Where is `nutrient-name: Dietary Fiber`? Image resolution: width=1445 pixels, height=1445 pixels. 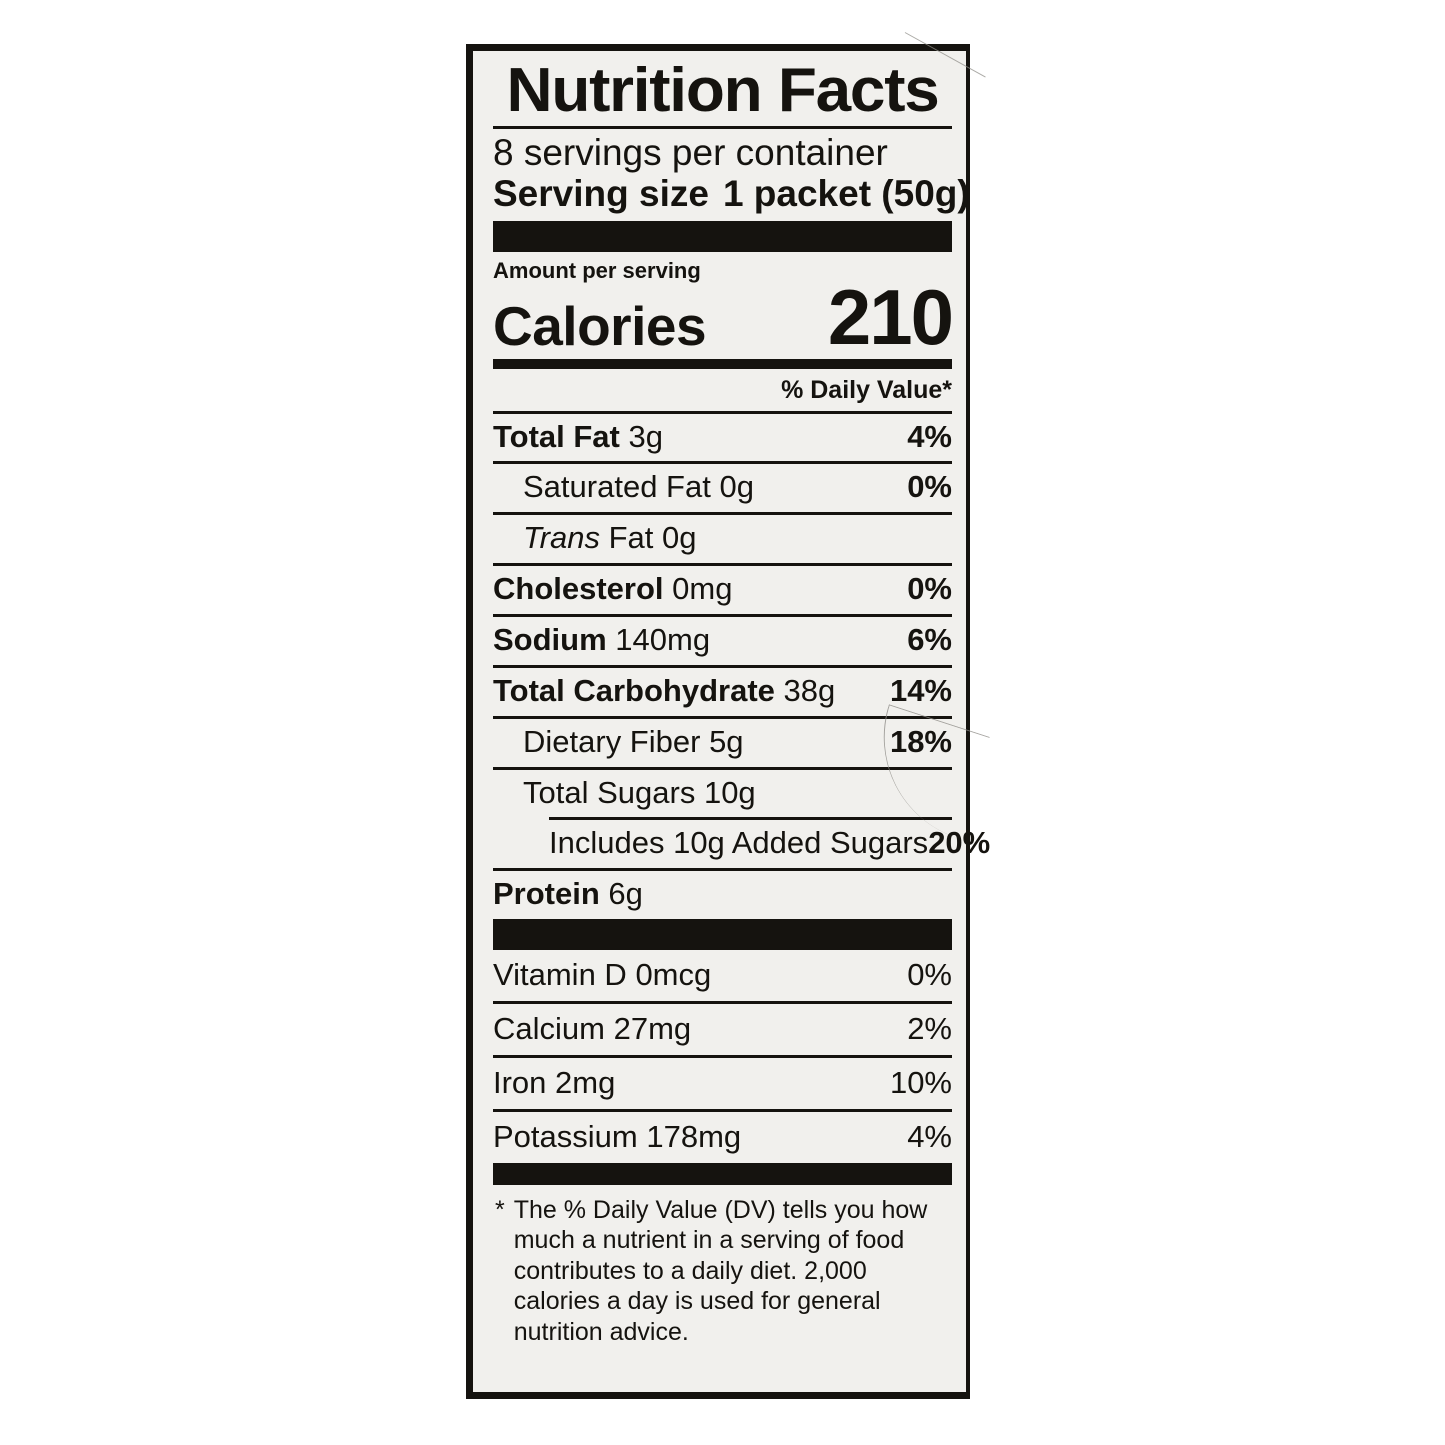 nutrient-name: Dietary Fiber is located at coordinates (612, 741).